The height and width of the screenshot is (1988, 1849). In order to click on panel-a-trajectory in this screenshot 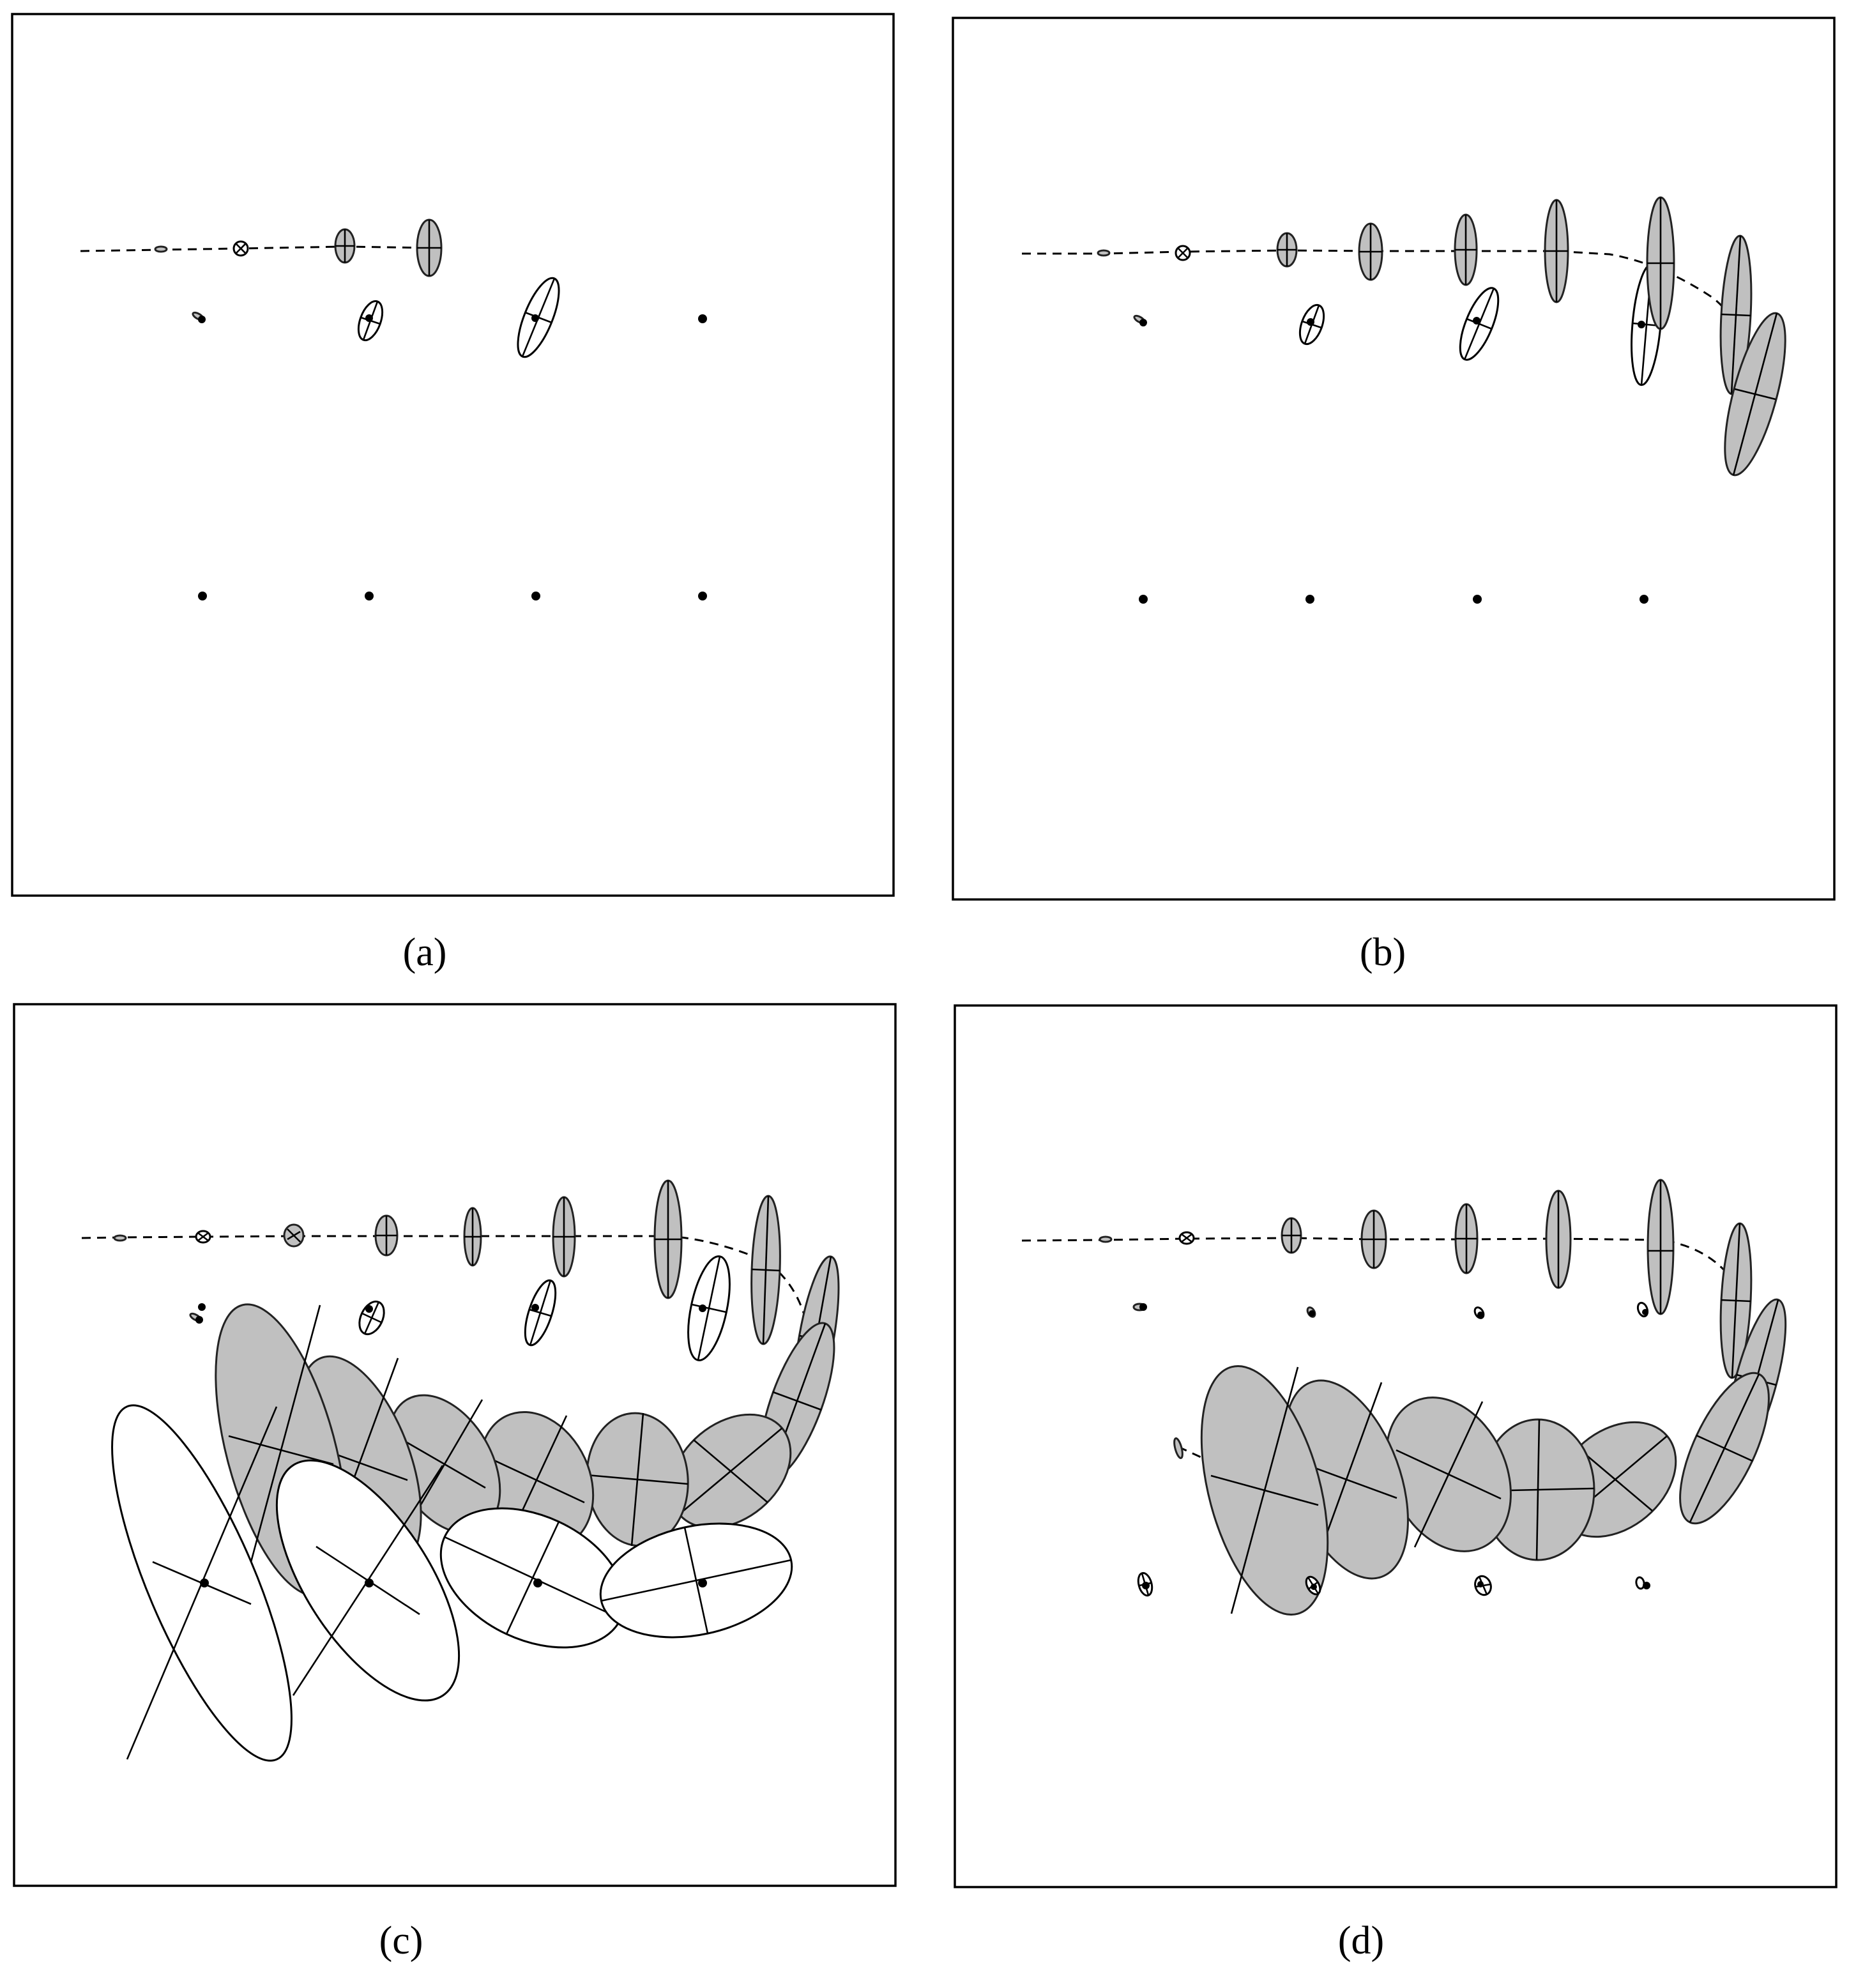, I will do `click(255, 249)`.